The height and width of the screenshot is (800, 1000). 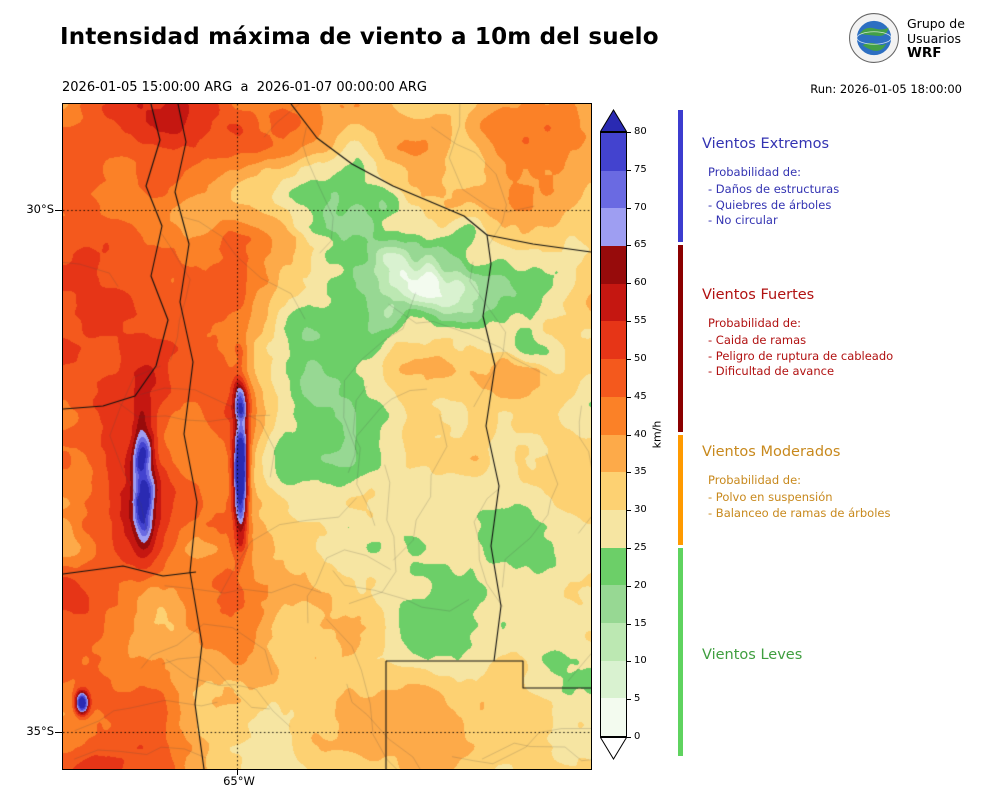 I want to click on colorbar-tick-label: 80, so click(x=640, y=131).